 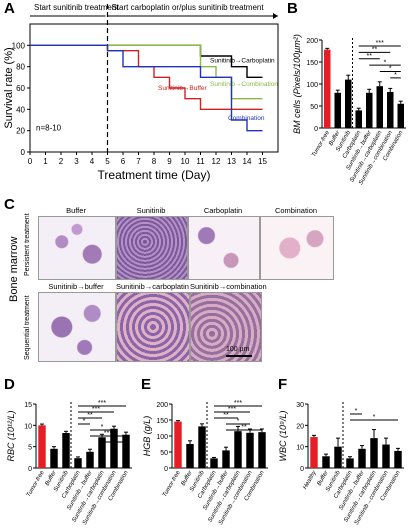 I want to click on x-tick-label: 11, so click(x=200, y=161).